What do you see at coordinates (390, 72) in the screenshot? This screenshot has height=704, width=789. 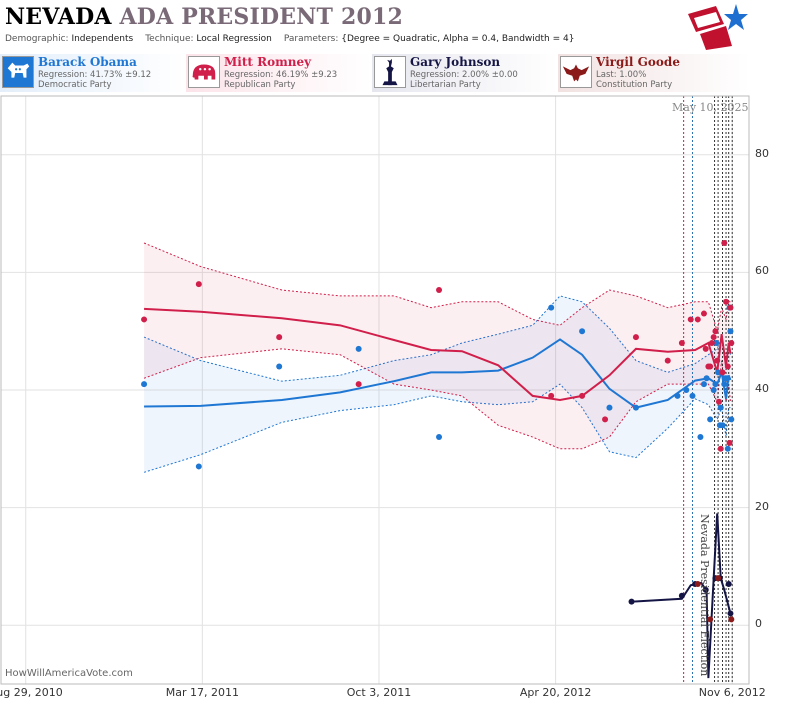 I see `statue-of-liberty-icon` at bounding box center [390, 72].